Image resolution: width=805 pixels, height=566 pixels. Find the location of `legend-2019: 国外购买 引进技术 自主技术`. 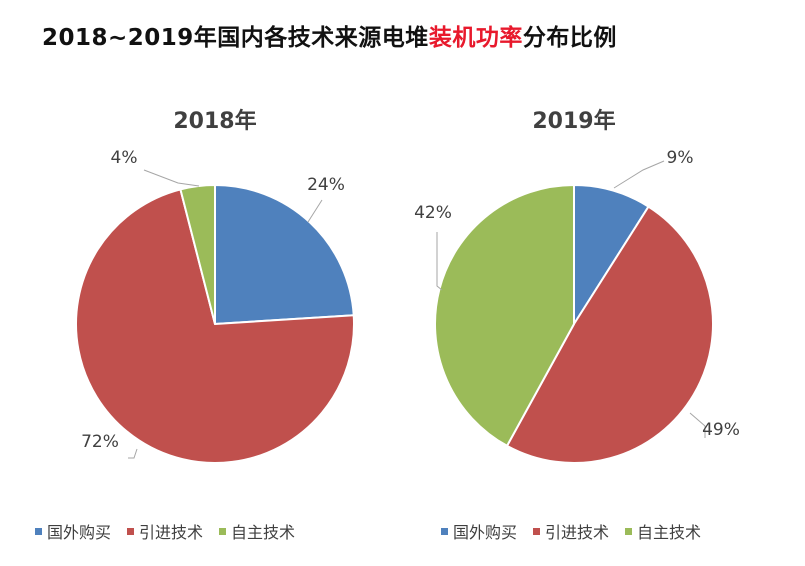

legend-2019: 国外购买 引进技术 自主技术 is located at coordinates (571, 531).